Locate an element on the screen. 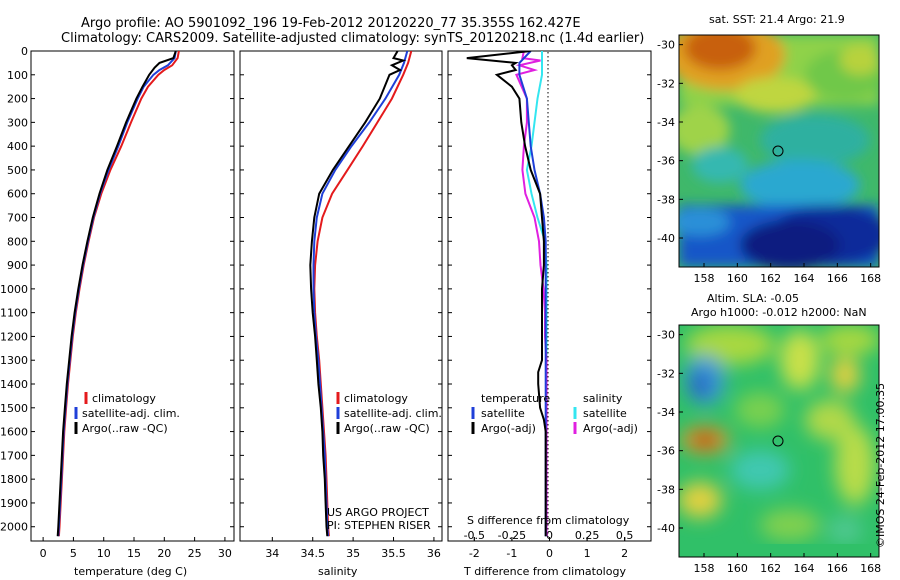 This screenshot has height=580, width=900. lat-tick-label: -32 is located at coordinates (666, 83).